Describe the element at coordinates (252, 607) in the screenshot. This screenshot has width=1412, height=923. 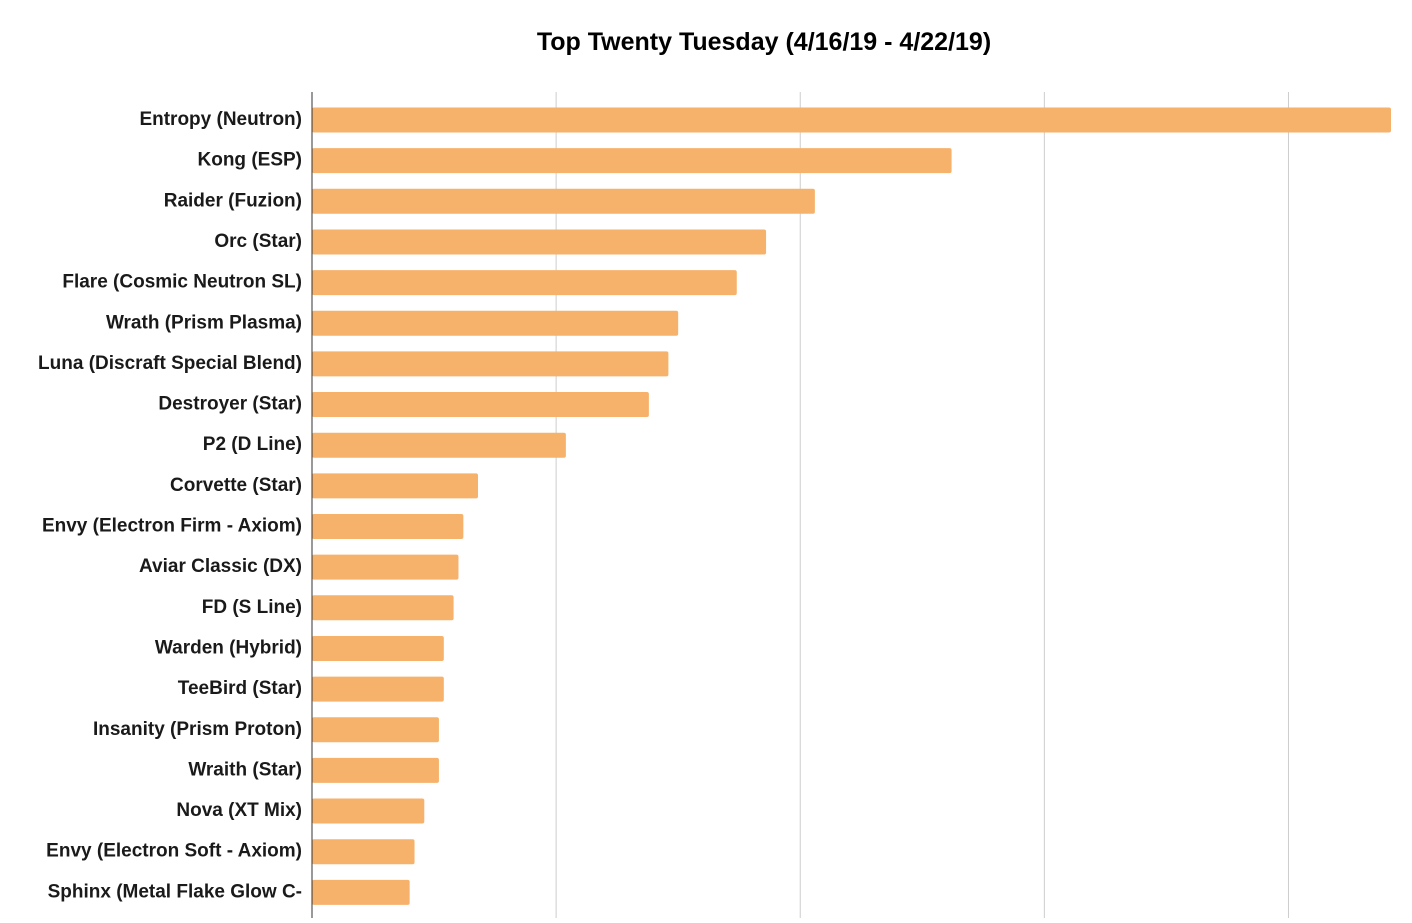
I see `category-label-12: FD (S Line)` at that location.